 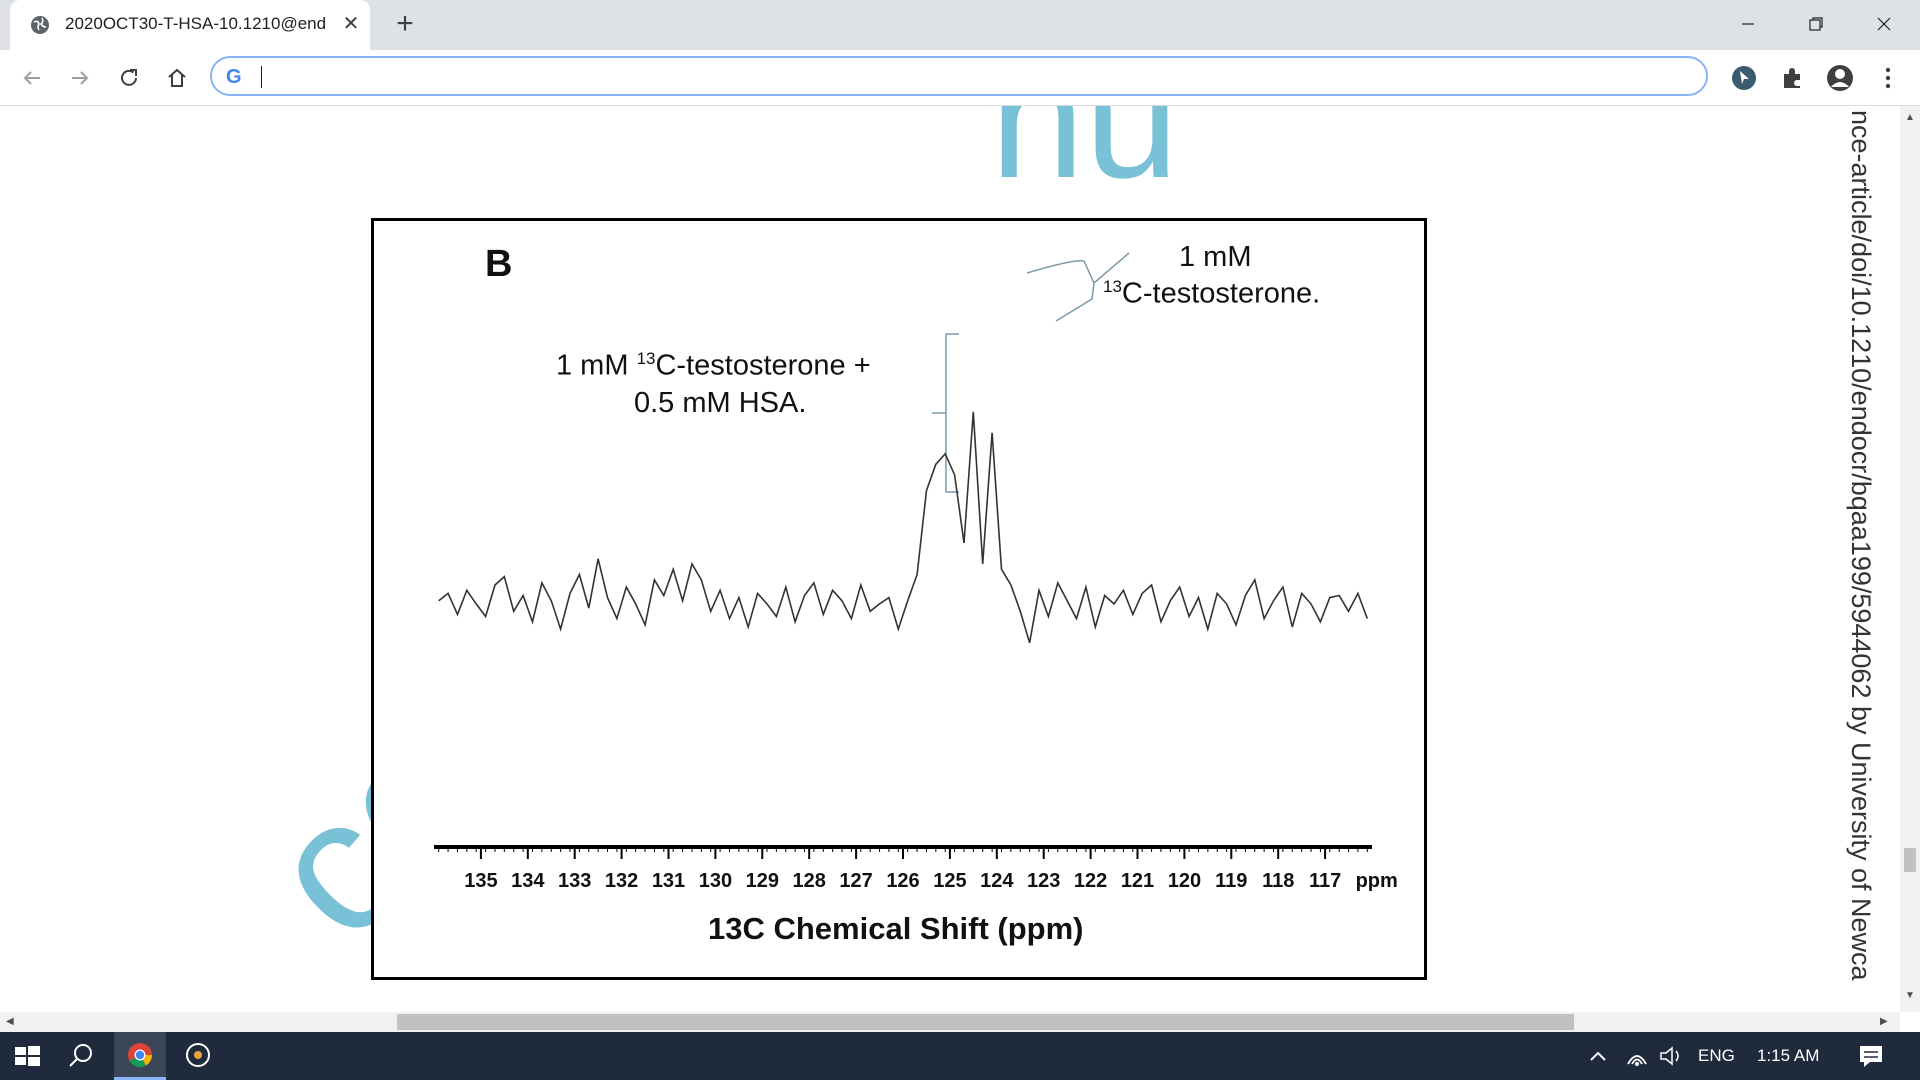 I want to click on restore-button, so click(x=1816, y=24).